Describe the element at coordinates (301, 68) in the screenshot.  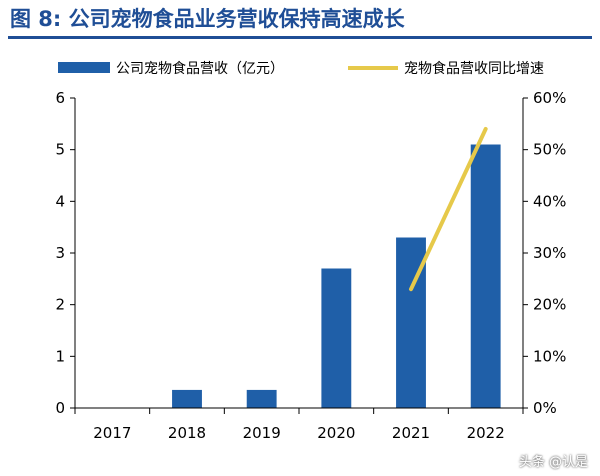
I see `legend: 公司宠物食品营收（亿元） 宠物食品营收同比增速` at that location.